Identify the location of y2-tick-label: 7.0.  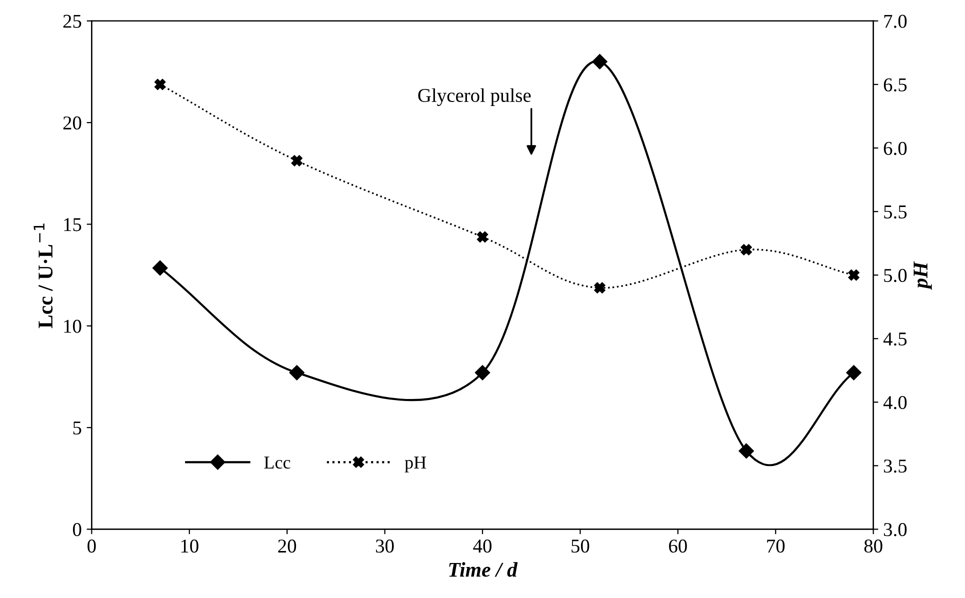
(895, 21).